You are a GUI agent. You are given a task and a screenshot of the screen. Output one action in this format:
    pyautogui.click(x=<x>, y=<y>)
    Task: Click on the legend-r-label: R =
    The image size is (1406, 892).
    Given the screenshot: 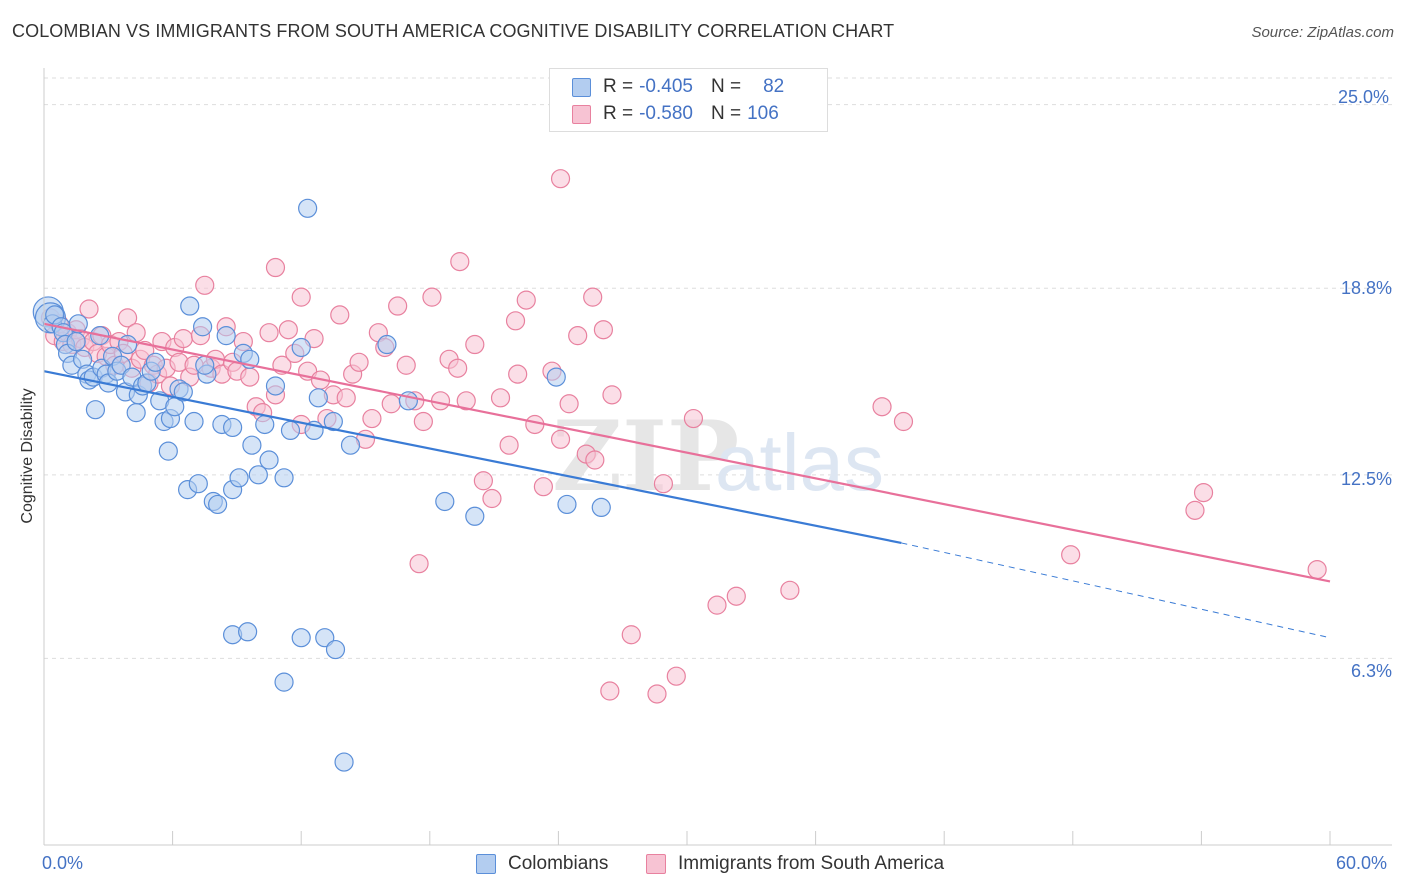 What is the action you would take?
    pyautogui.click(x=618, y=86)
    